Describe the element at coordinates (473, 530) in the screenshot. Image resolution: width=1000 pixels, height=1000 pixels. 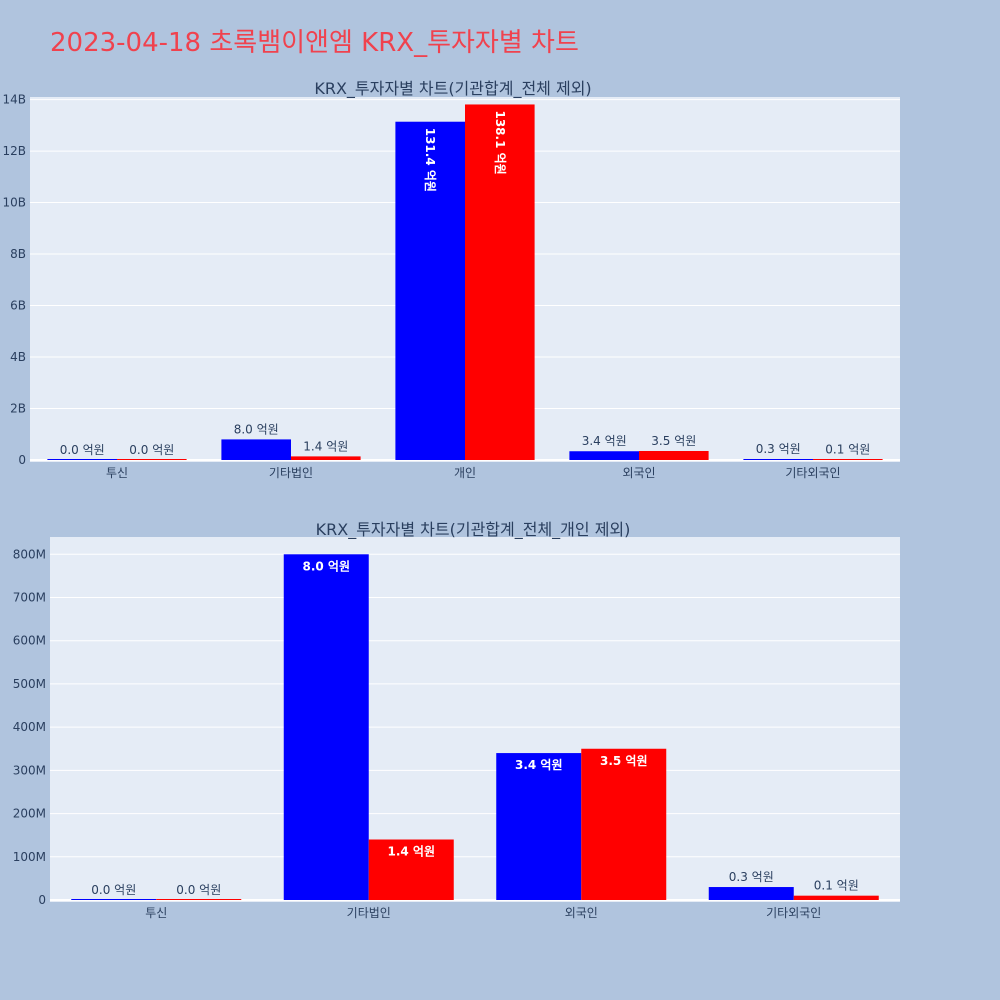
I see `chart-title: KRX_투자자별 차트(기관합계_전체_개인 제외)` at that location.